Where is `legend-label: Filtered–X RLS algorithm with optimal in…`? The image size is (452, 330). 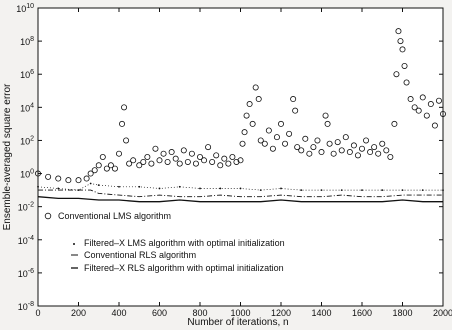 legend-label: Filtered–X RLS algorithm with optimal in… is located at coordinates (184, 268).